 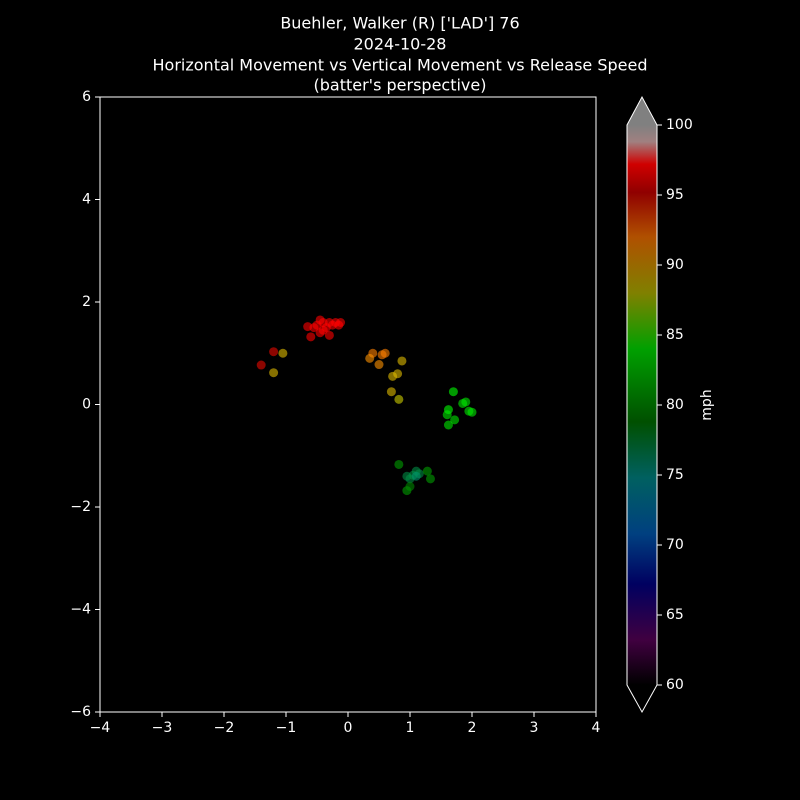 What do you see at coordinates (675, 265) in the screenshot?
I see `colorbar-tick-label: 90` at bounding box center [675, 265].